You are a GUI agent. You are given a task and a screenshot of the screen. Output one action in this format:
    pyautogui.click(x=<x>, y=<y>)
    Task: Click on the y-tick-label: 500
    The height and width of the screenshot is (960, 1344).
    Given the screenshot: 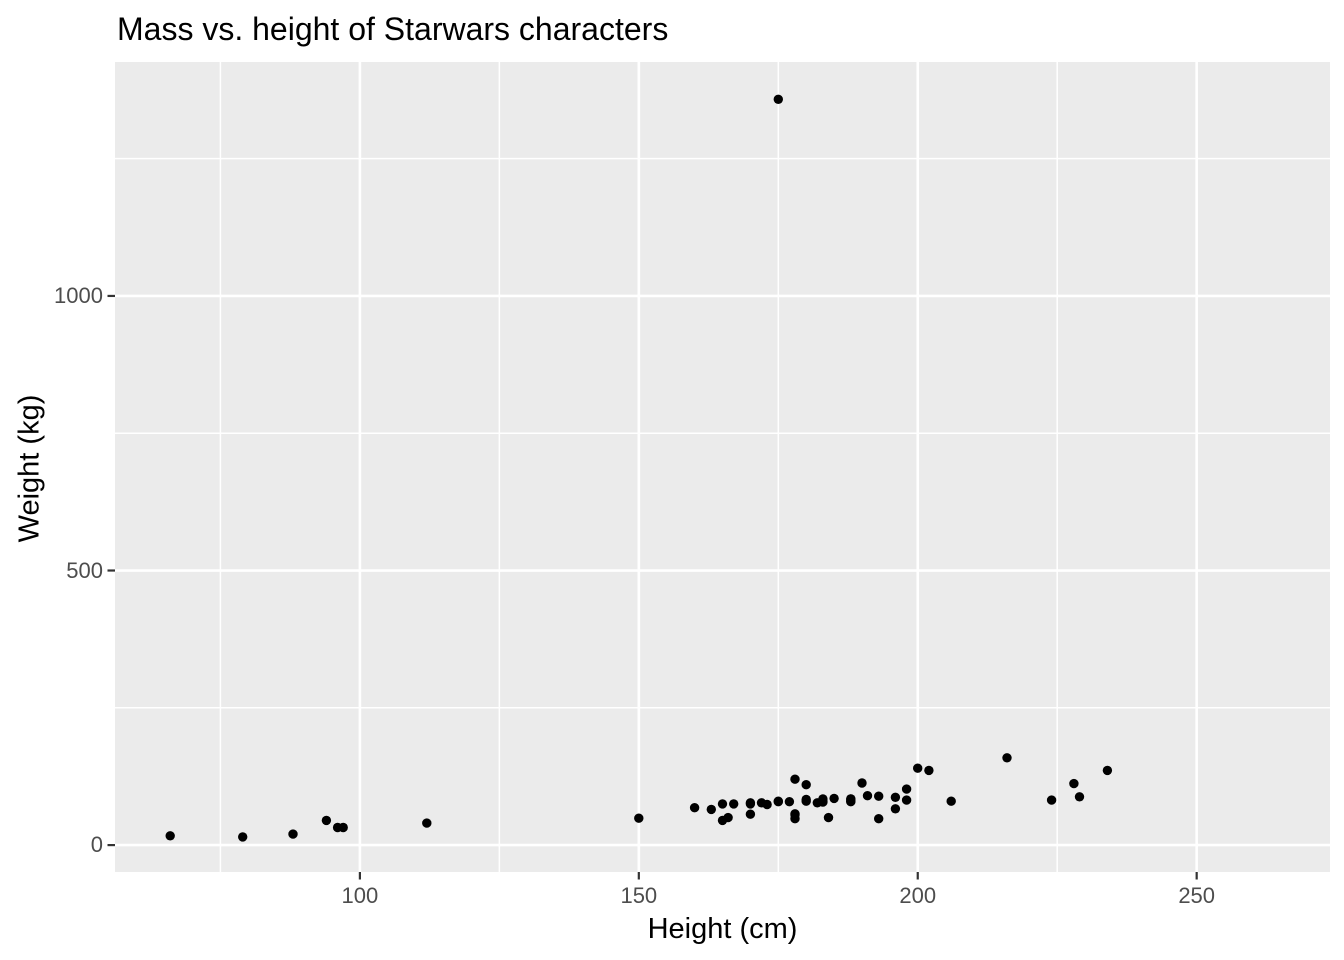 What is the action you would take?
    pyautogui.click(x=84, y=570)
    